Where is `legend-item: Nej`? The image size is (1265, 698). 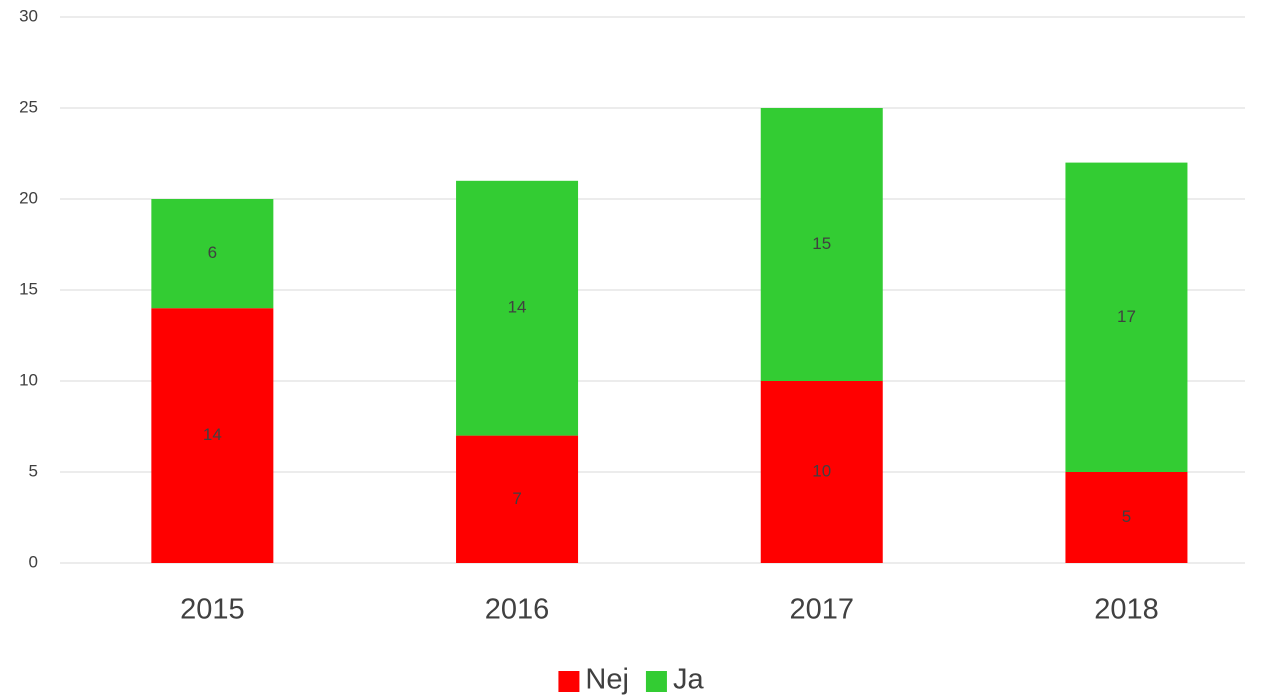
legend-item: Nej is located at coordinates (593, 680).